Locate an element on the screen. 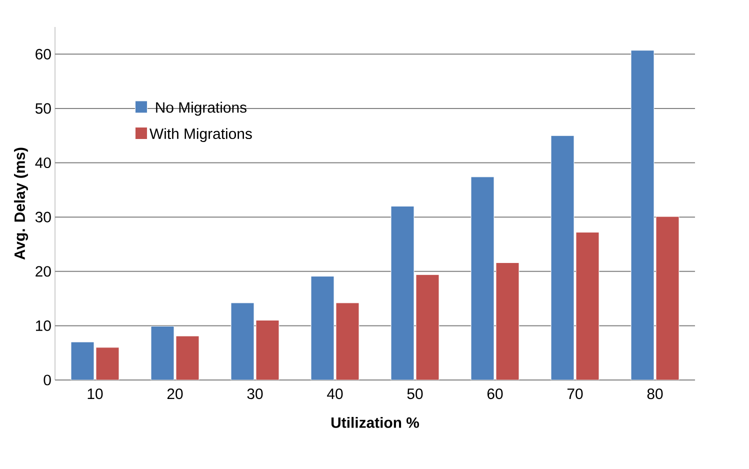 The height and width of the screenshot is (469, 749). x-tick-label: 60 is located at coordinates (495, 394).